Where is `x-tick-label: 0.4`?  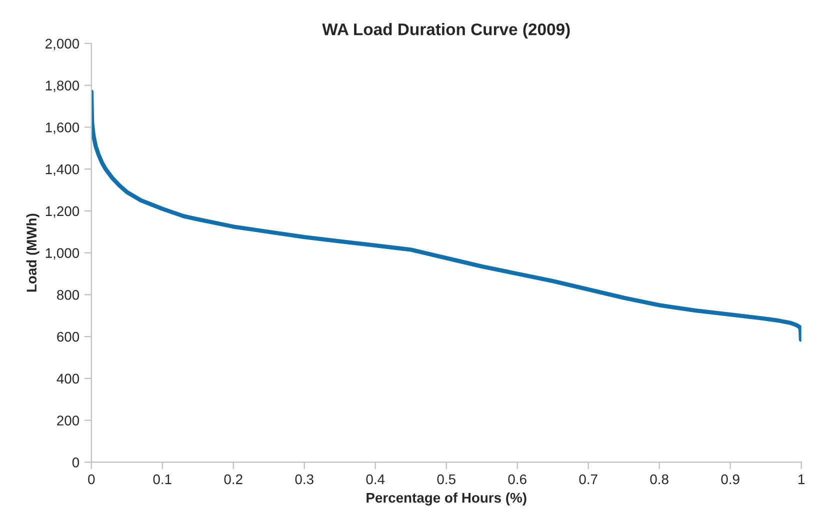 x-tick-label: 0.4 is located at coordinates (375, 479).